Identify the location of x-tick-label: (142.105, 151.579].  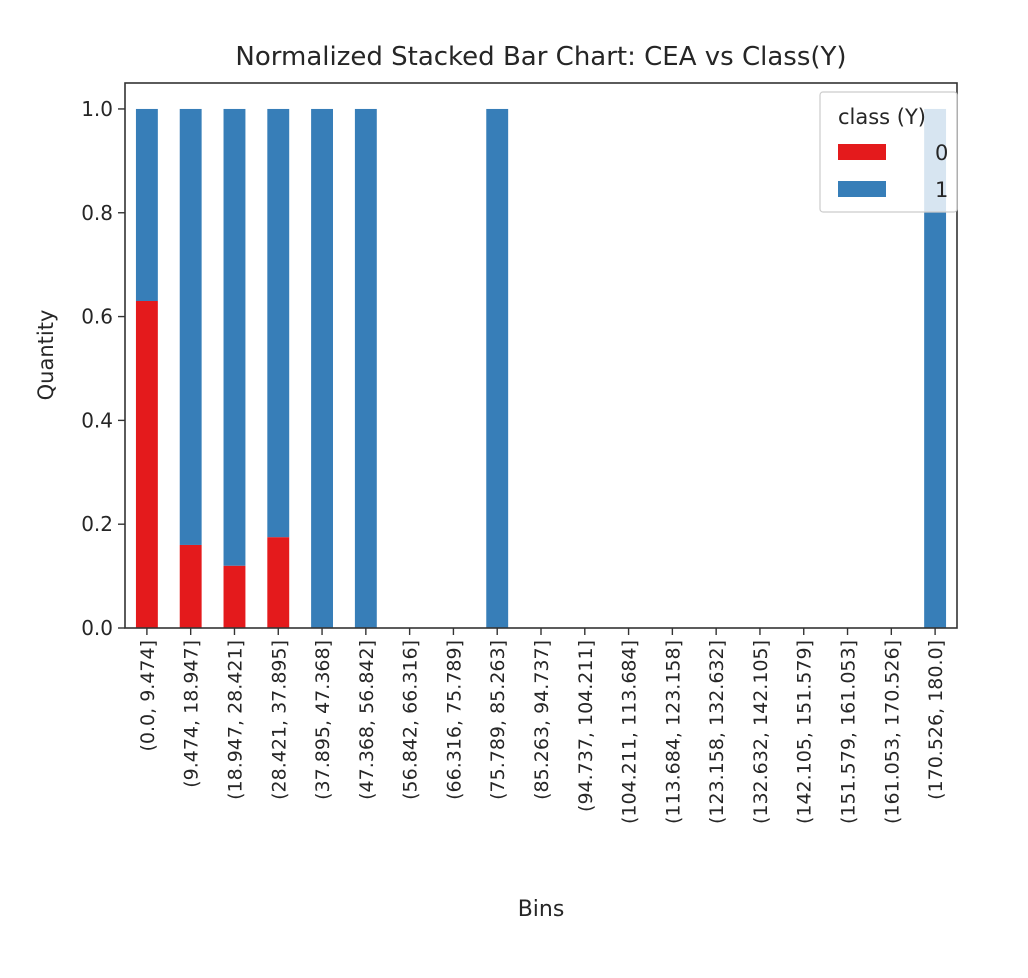
(805, 732).